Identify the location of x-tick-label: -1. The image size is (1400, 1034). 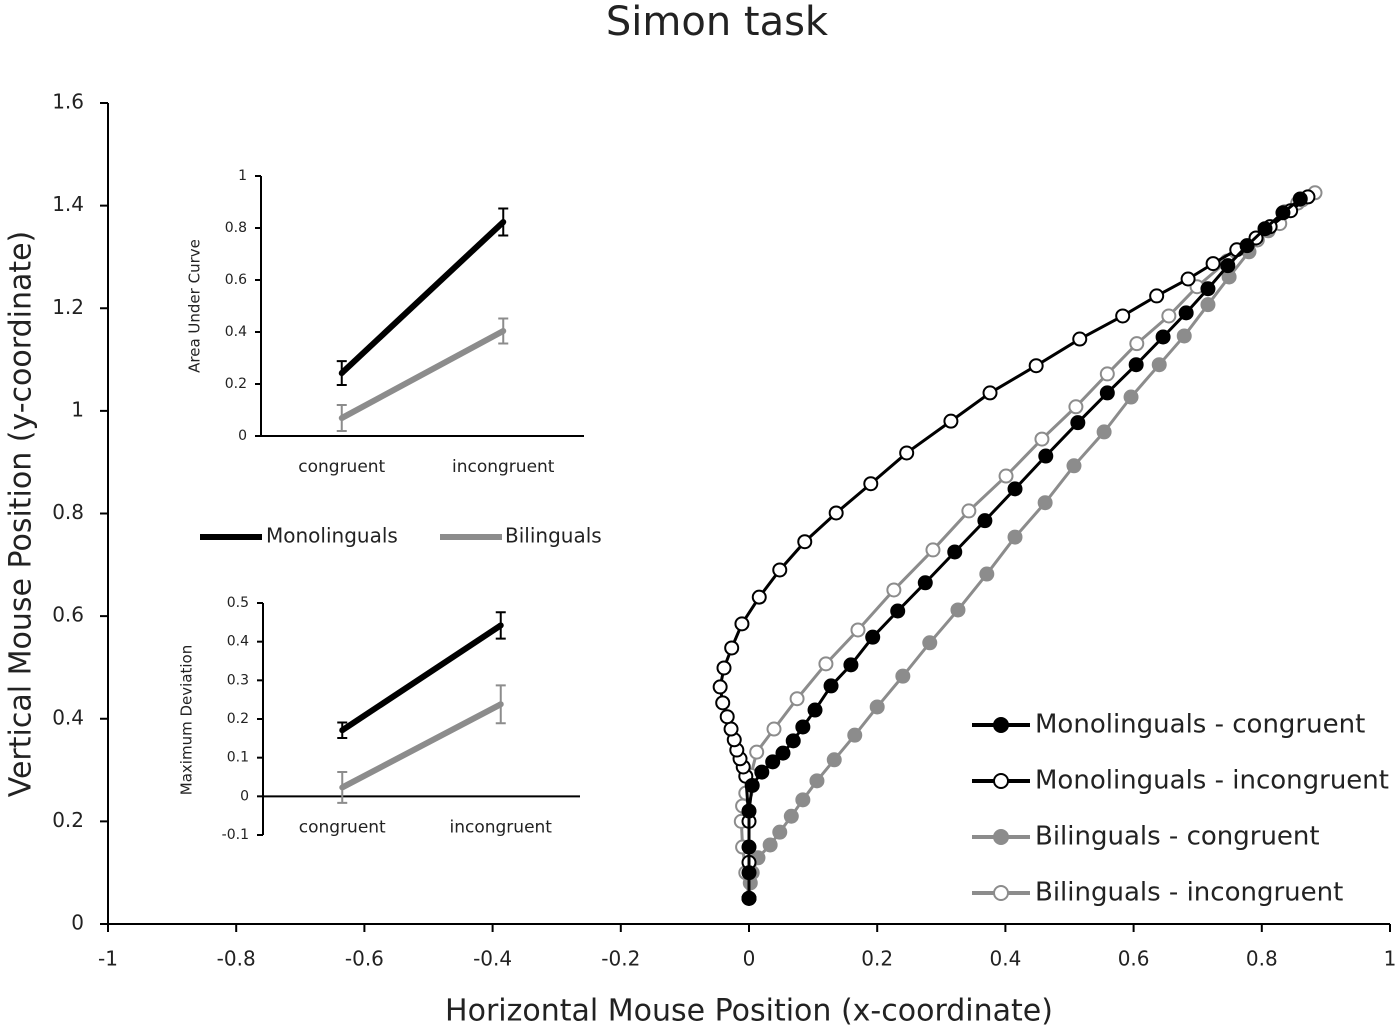
(108, 959).